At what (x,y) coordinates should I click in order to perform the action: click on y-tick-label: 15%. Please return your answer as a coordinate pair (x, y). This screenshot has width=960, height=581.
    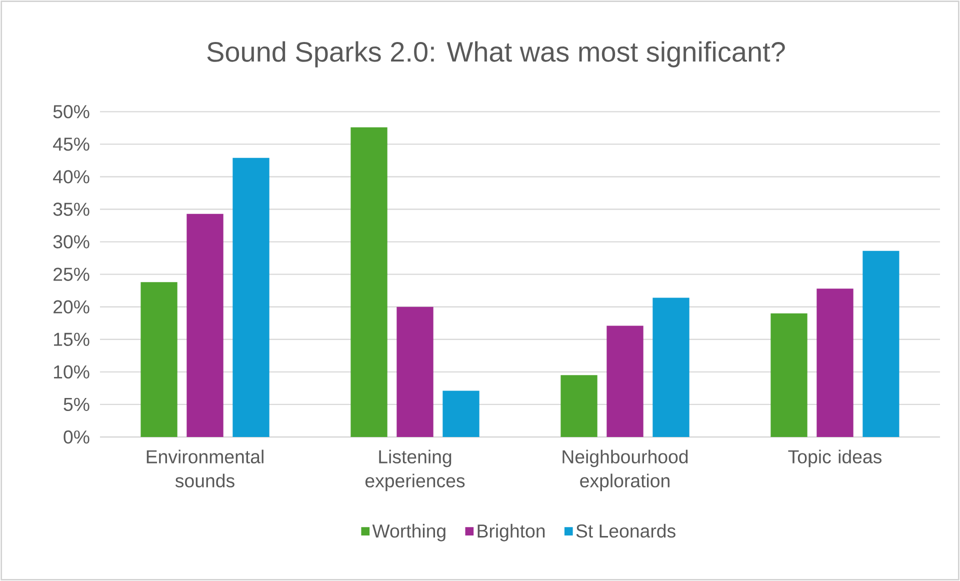
    Looking at the image, I should click on (72, 339).